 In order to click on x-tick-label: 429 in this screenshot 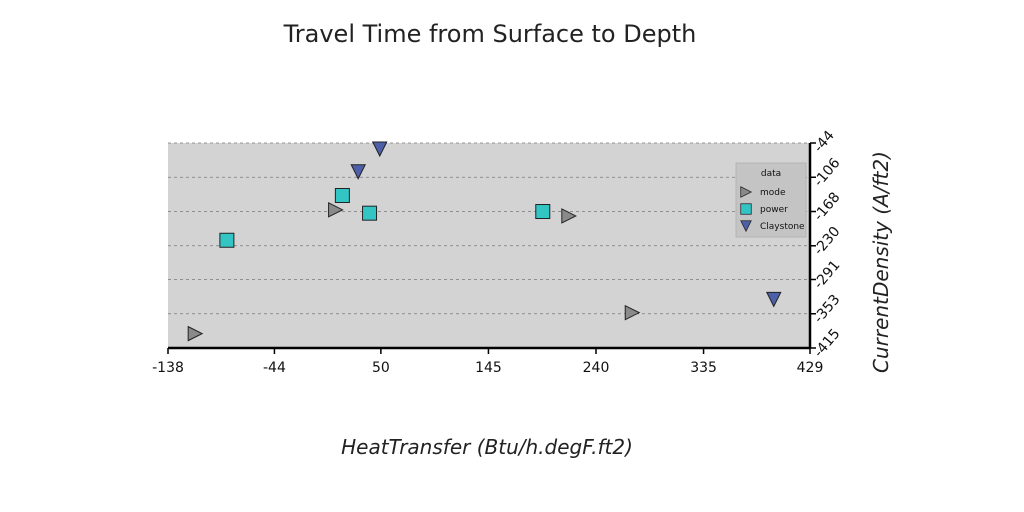, I will do `click(810, 368)`.